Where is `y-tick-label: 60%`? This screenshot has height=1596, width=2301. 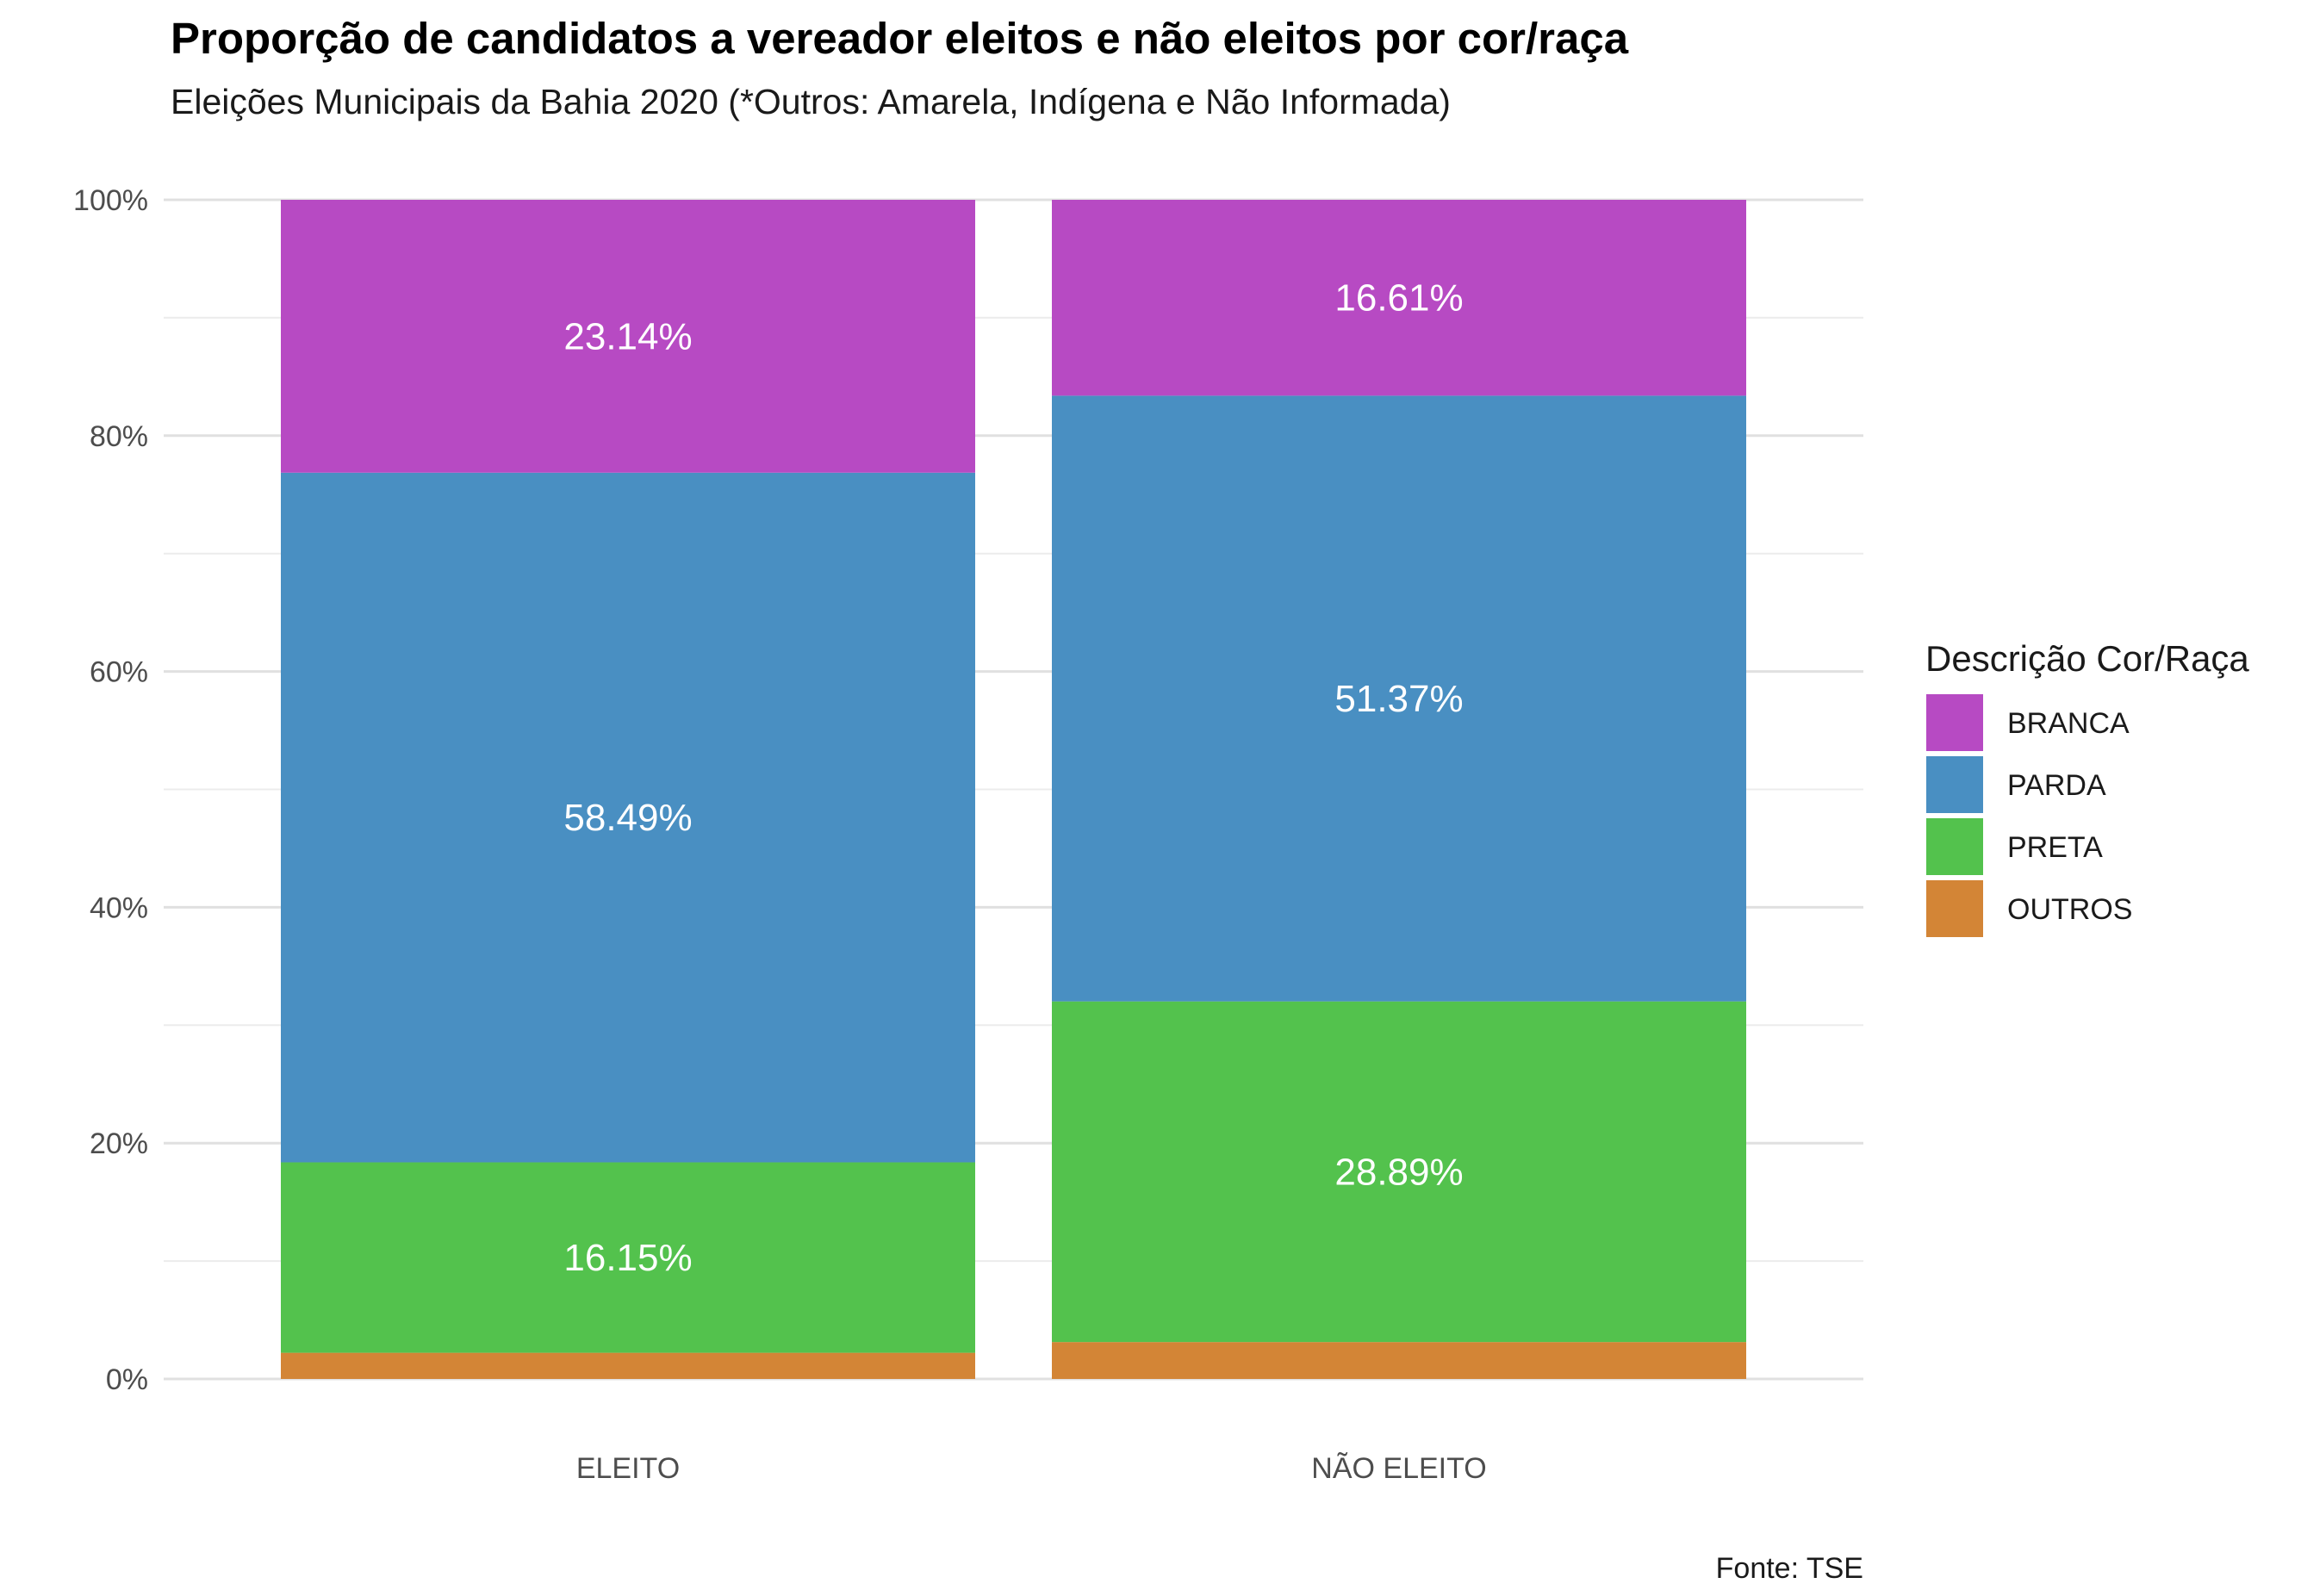
y-tick-label: 60% is located at coordinates (119, 672).